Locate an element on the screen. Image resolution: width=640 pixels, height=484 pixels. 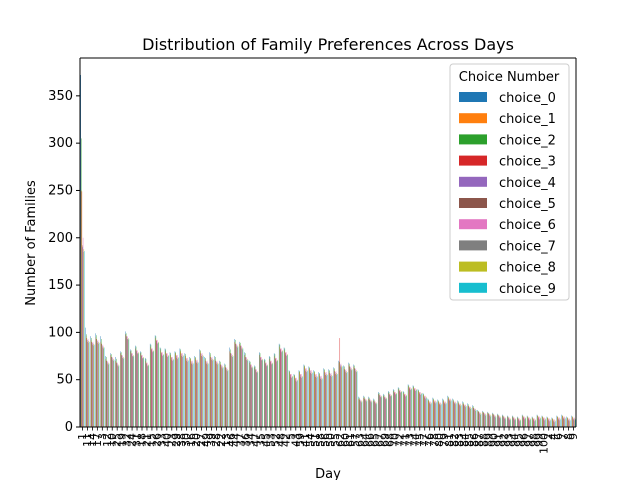
y-axis-label: Number of Families is located at coordinates (31, 243).